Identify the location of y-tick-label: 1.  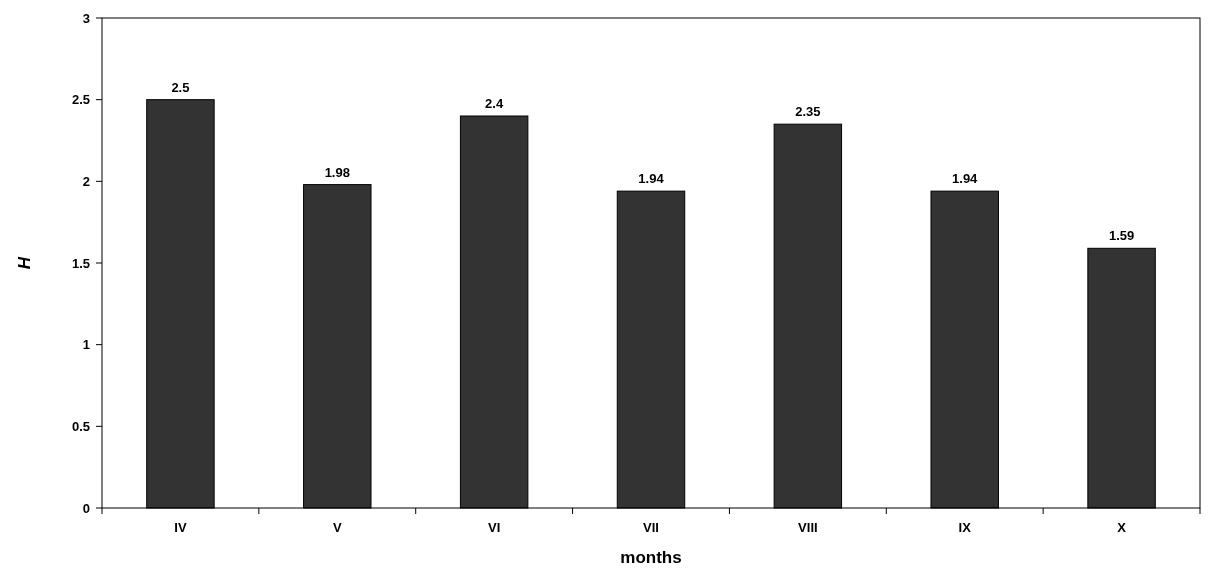
(86, 345).